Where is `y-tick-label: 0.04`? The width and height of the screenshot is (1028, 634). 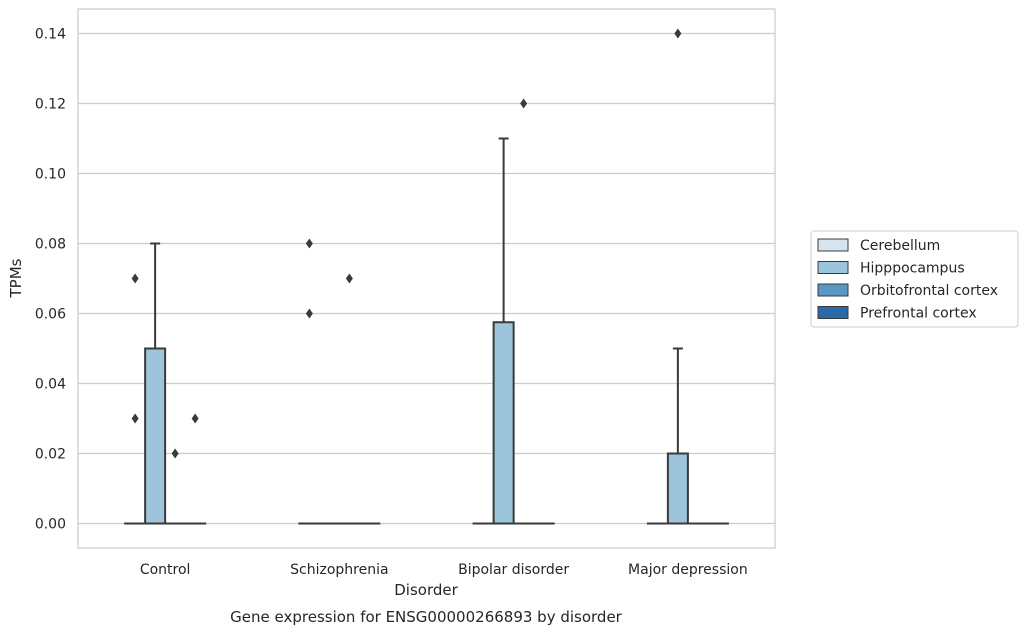 y-tick-label: 0.04 is located at coordinates (50, 385).